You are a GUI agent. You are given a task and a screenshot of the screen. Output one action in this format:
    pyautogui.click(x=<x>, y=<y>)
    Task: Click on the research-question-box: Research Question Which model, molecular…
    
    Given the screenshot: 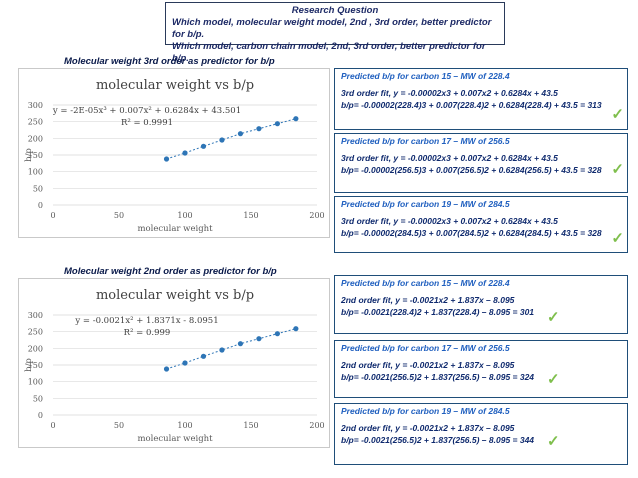 What is the action you would take?
    pyautogui.click(x=335, y=33)
    